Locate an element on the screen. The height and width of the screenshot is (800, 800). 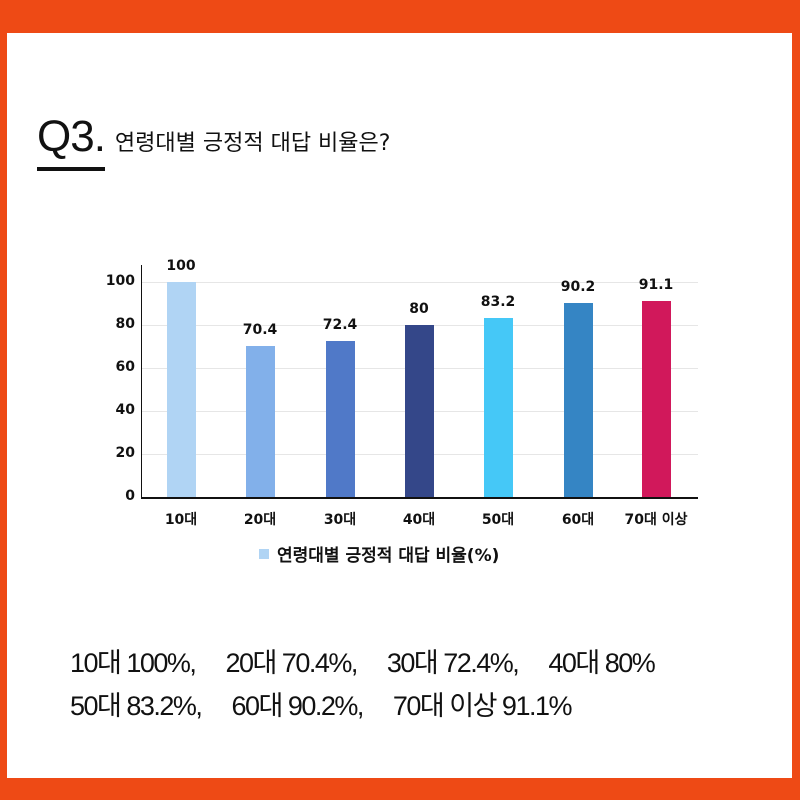
bar-value-label: 72.4 is located at coordinates (340, 325).